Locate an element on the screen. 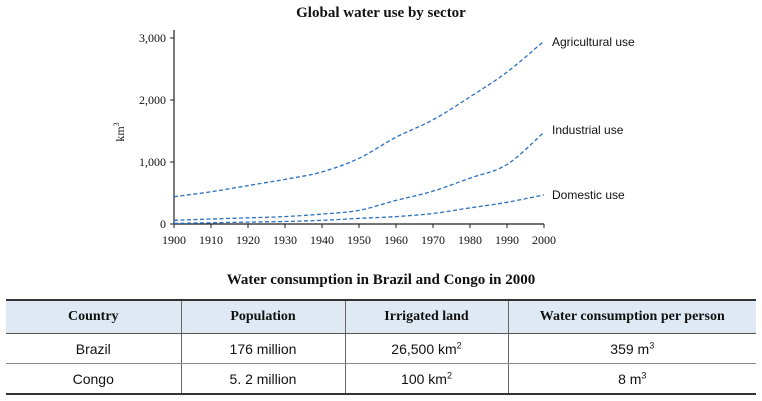 The height and width of the screenshot is (401, 762). x-tick-label: 1920 is located at coordinates (248, 240).